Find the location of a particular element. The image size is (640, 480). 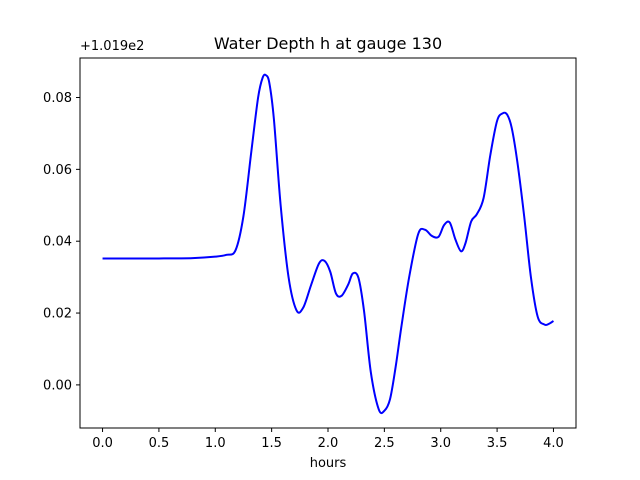

x-tick-label: 3.5 is located at coordinates (497, 443).